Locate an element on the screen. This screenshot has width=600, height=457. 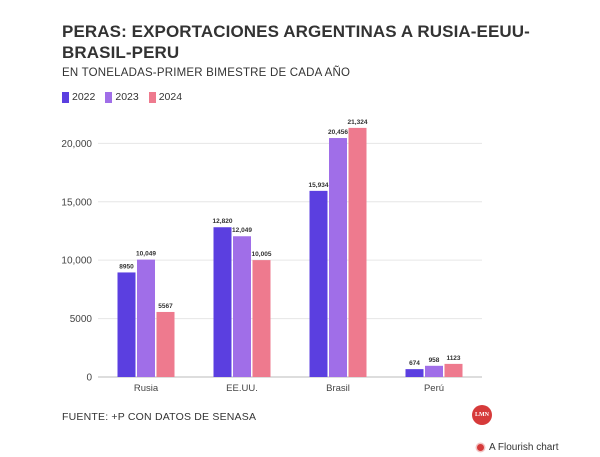
data-label: 5567 is located at coordinates (165, 306).